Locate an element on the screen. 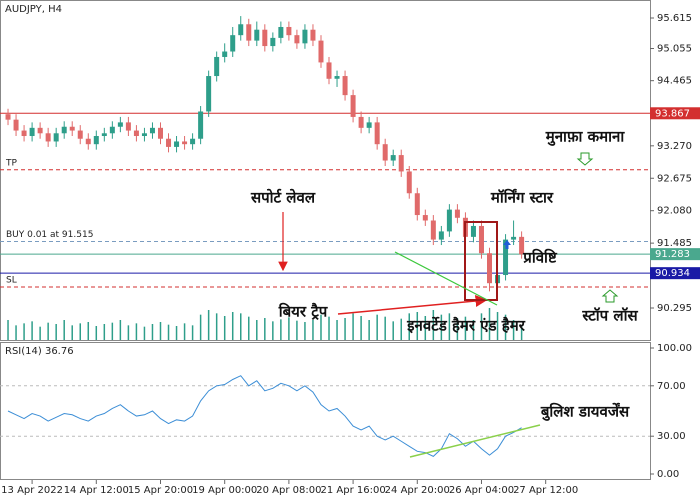 The height and width of the screenshot is (500, 700). x-tick-label: 20 Apr 08:00 is located at coordinates (288, 490).